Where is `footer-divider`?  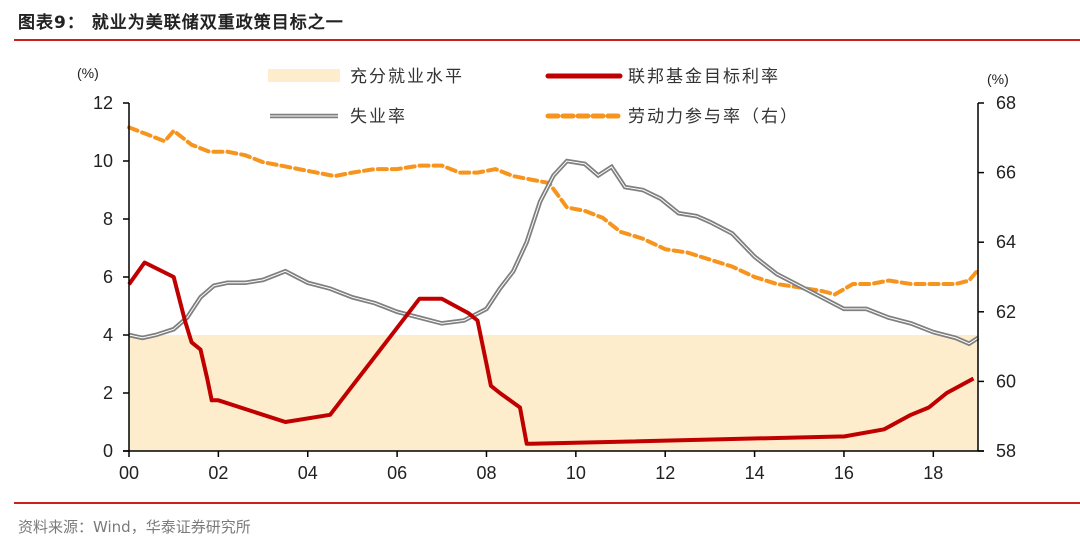 footer-divider is located at coordinates (547, 503).